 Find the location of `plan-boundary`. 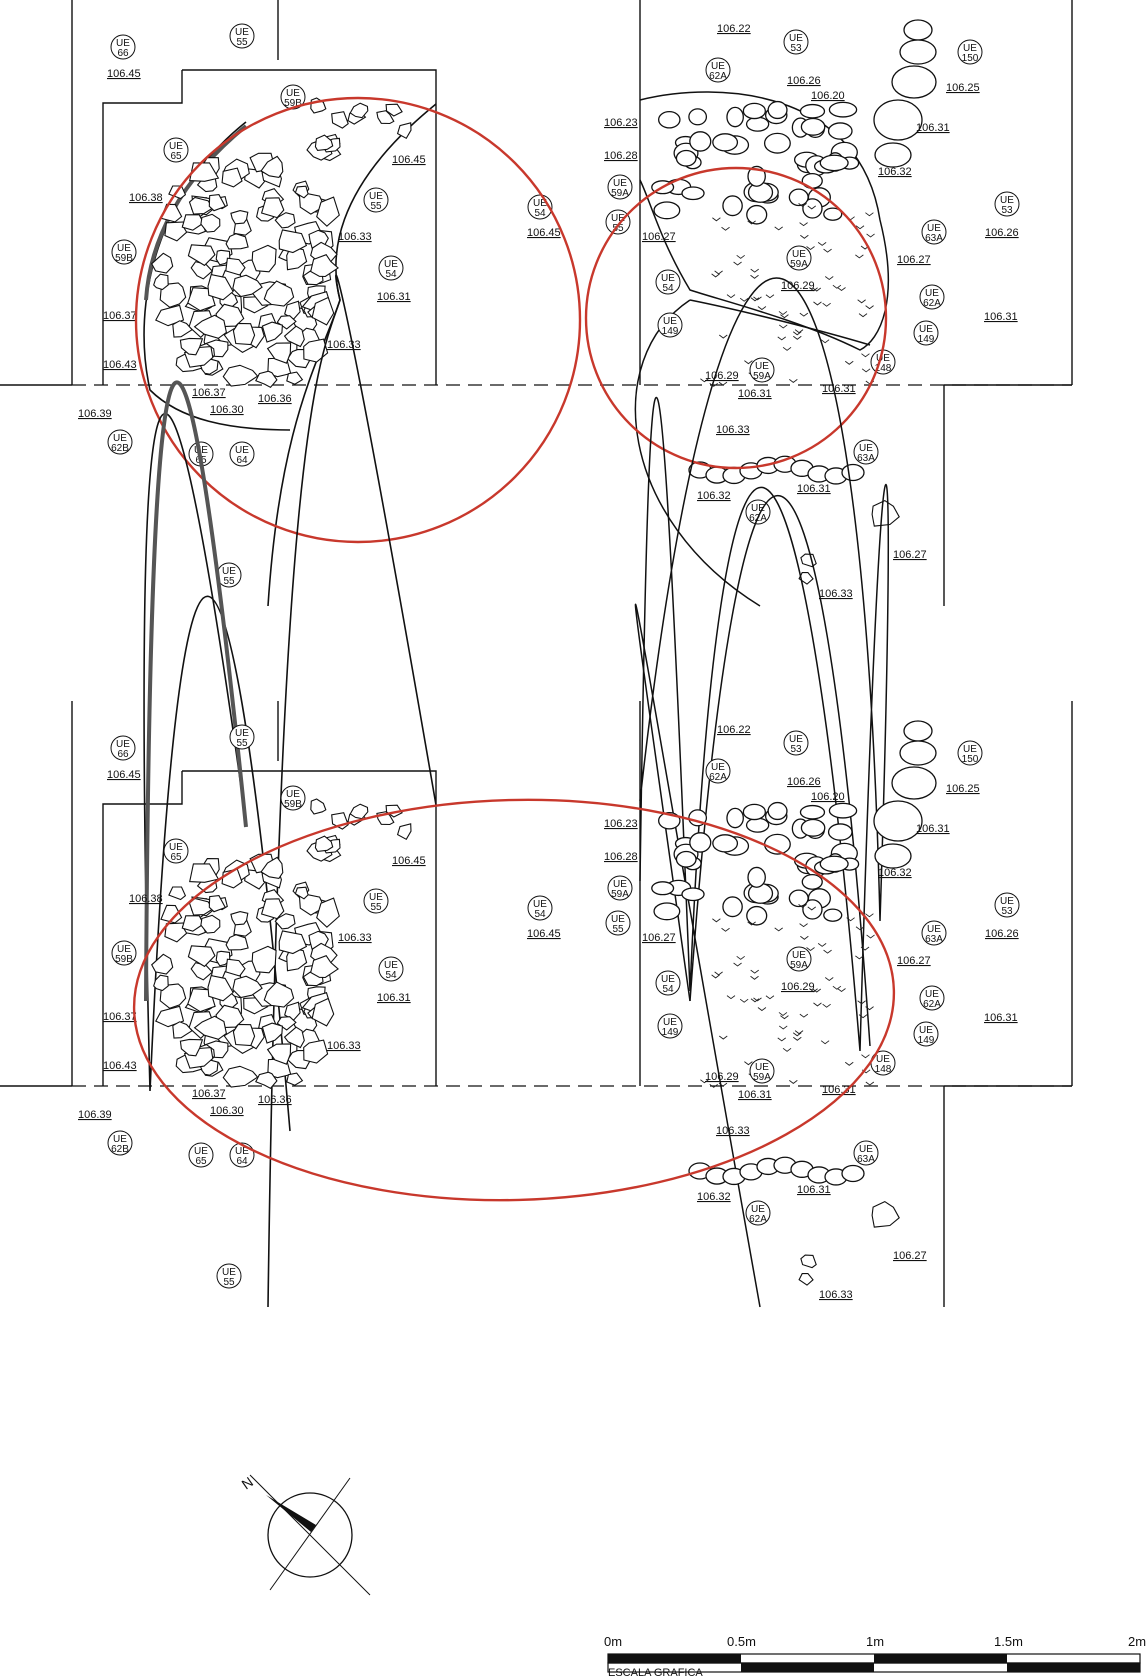

plan-boundary is located at coordinates (309, 928).